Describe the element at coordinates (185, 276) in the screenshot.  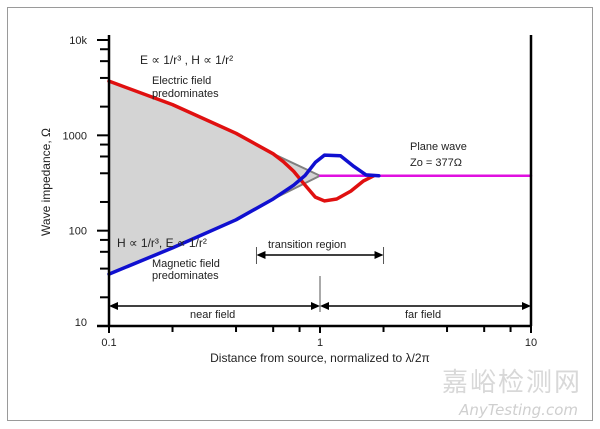
I see `h-dominant-label-2: predominates` at that location.